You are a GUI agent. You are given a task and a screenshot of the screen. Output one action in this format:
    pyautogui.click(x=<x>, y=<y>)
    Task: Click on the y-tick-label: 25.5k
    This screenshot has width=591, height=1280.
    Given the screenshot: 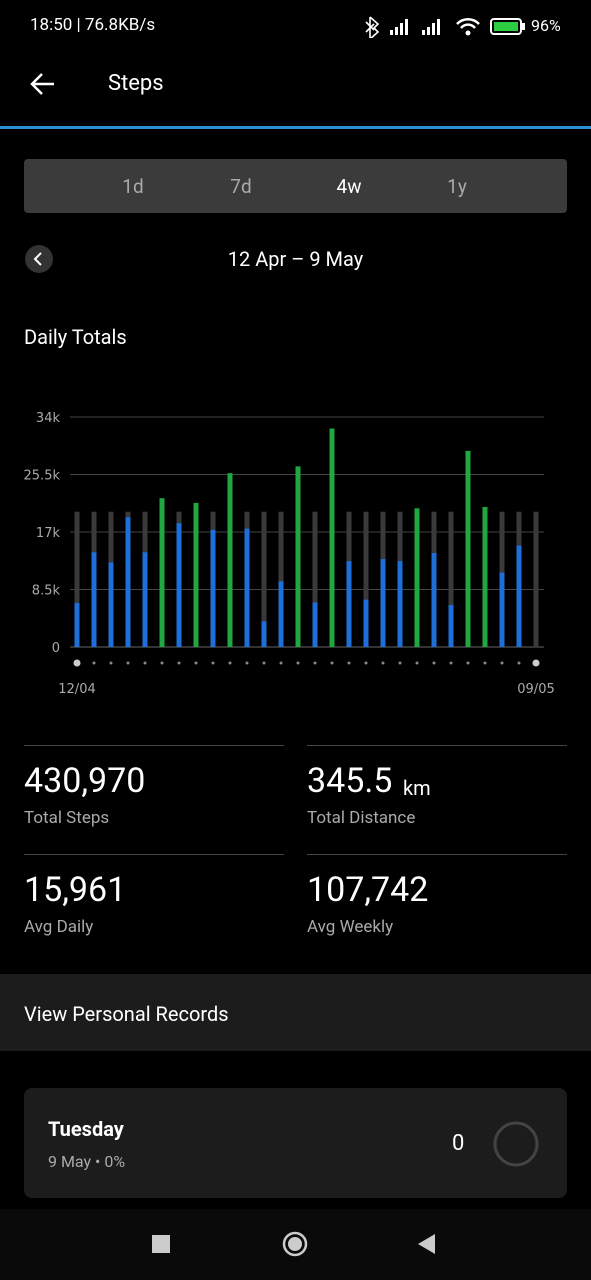 What is the action you would take?
    pyautogui.click(x=42, y=476)
    